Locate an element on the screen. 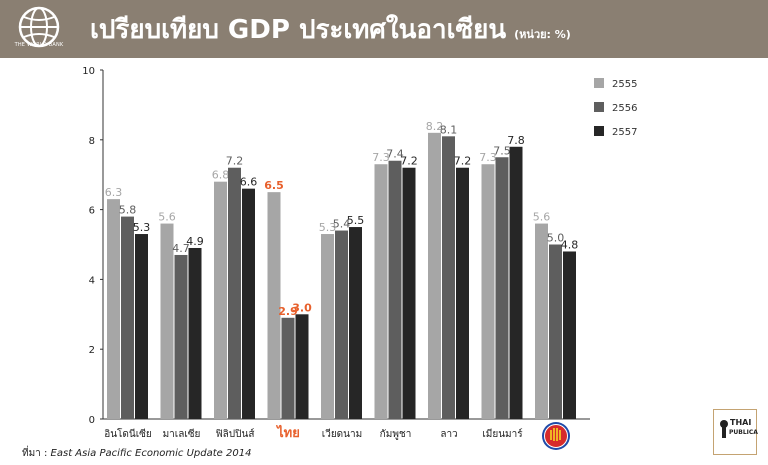 This screenshot has width=768, height=465. source-text: East Asia Pacific Economic Update 2014 is located at coordinates (151, 453).